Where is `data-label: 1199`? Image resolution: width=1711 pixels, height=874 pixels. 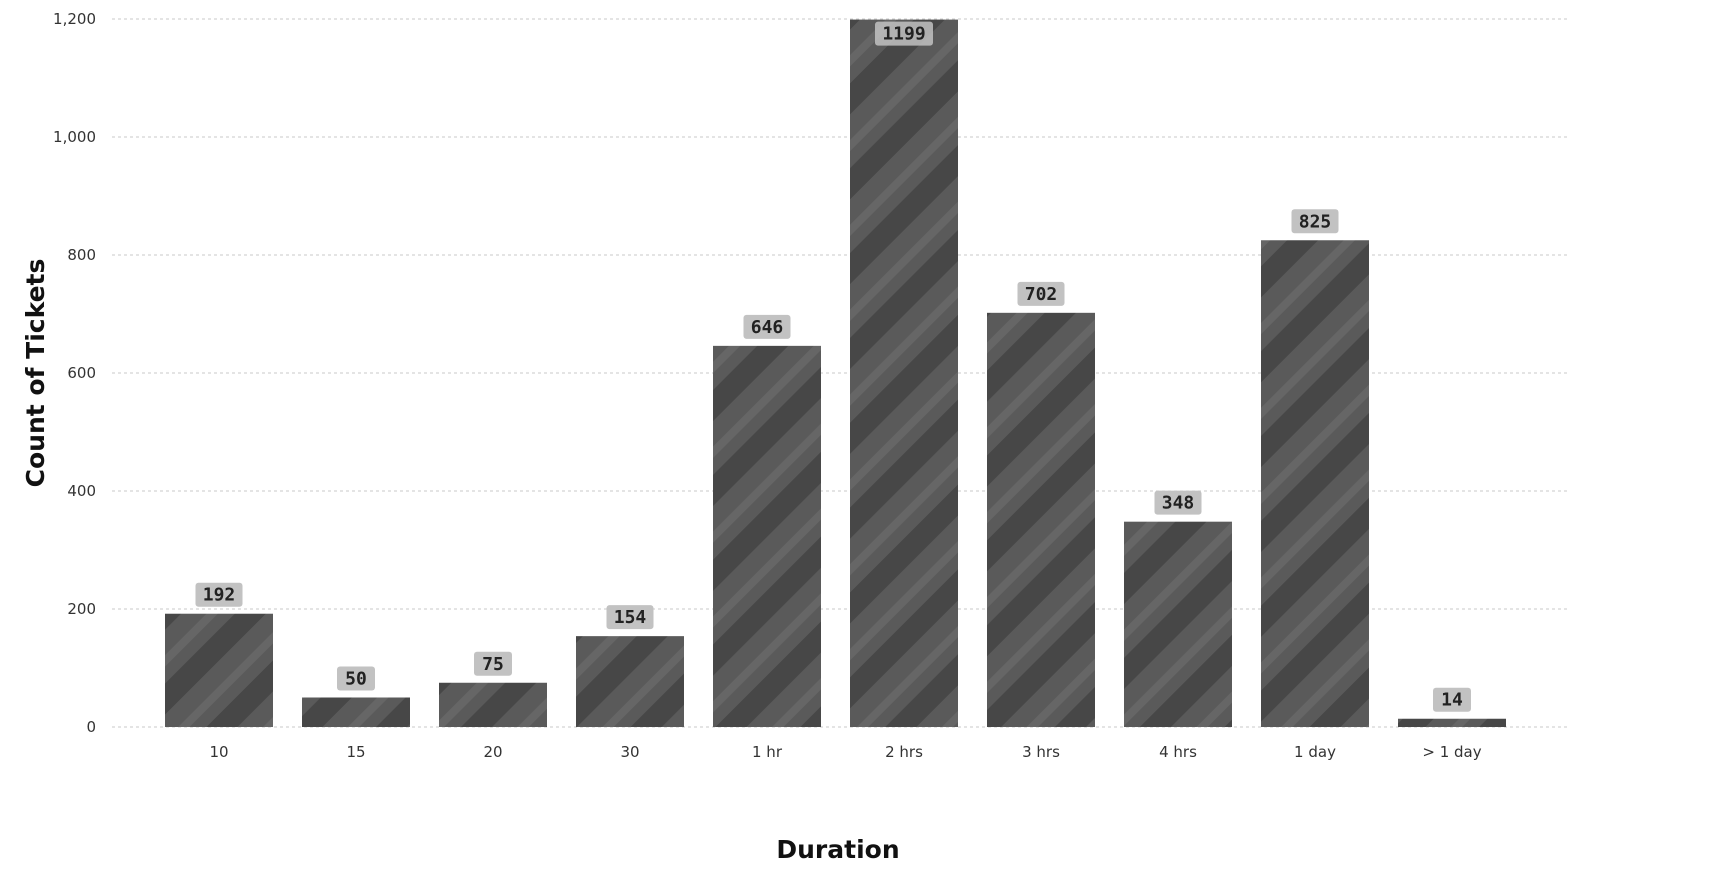
data-label: 1199 is located at coordinates (903, 34).